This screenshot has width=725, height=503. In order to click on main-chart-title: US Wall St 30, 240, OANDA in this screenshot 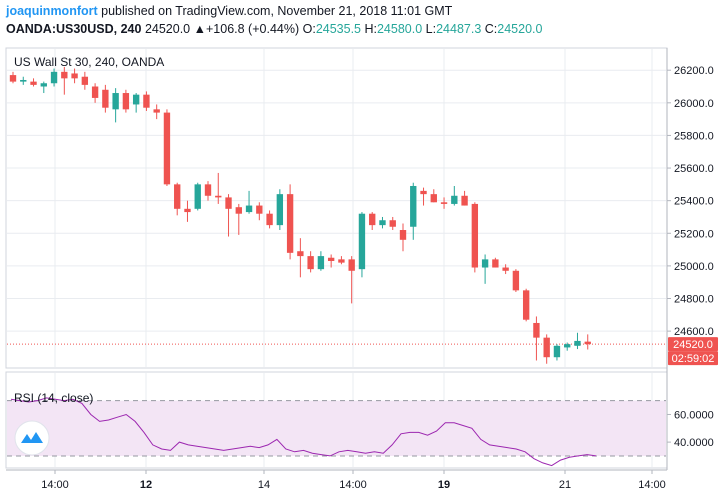, I will do `click(89, 62)`.